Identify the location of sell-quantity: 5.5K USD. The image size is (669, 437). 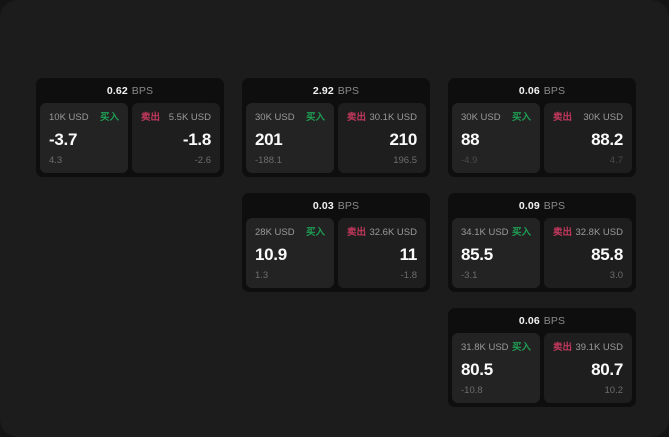
(189, 117).